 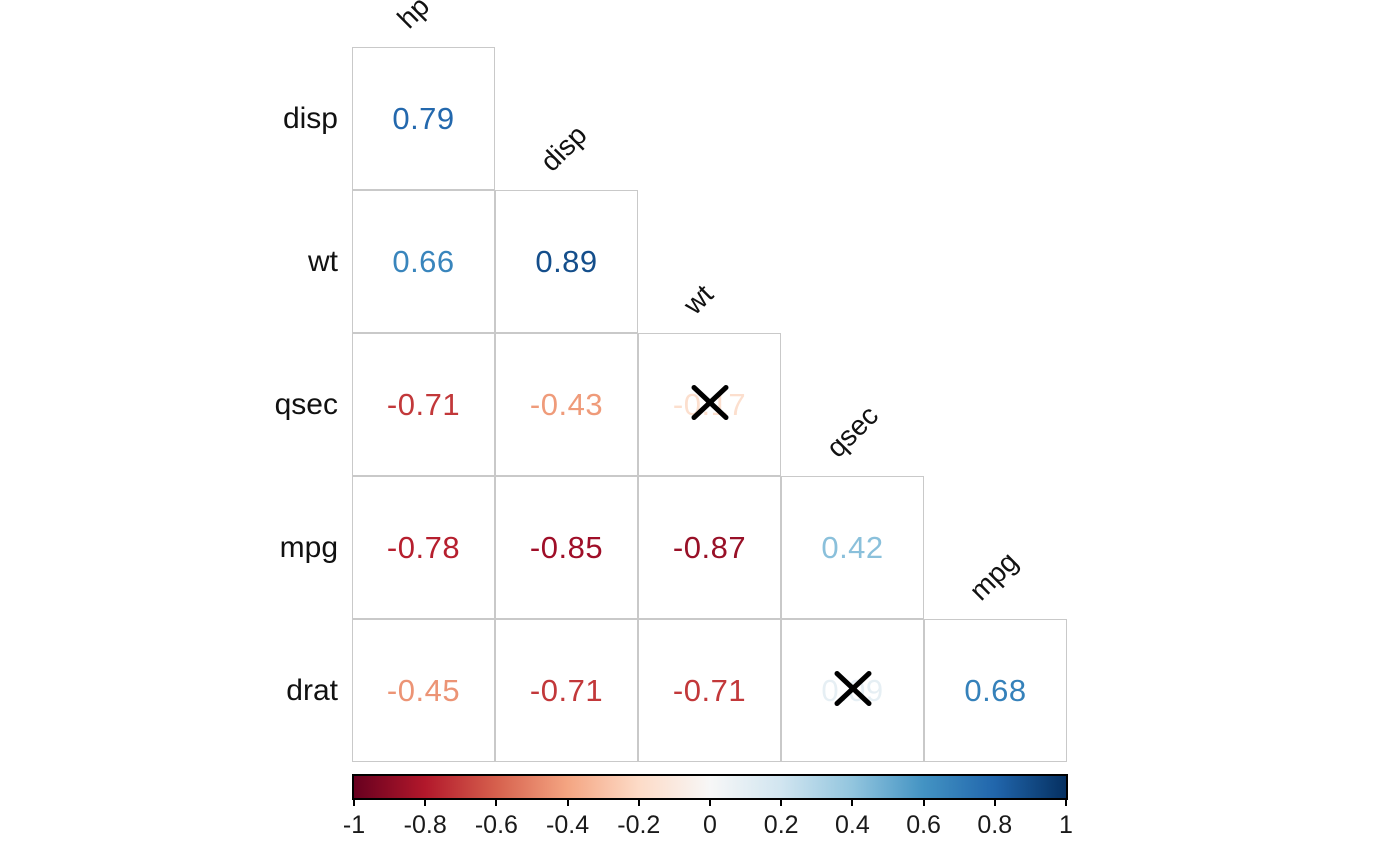 I want to click on corr-cell-mpg-qsec: 0.42, so click(x=852, y=547).